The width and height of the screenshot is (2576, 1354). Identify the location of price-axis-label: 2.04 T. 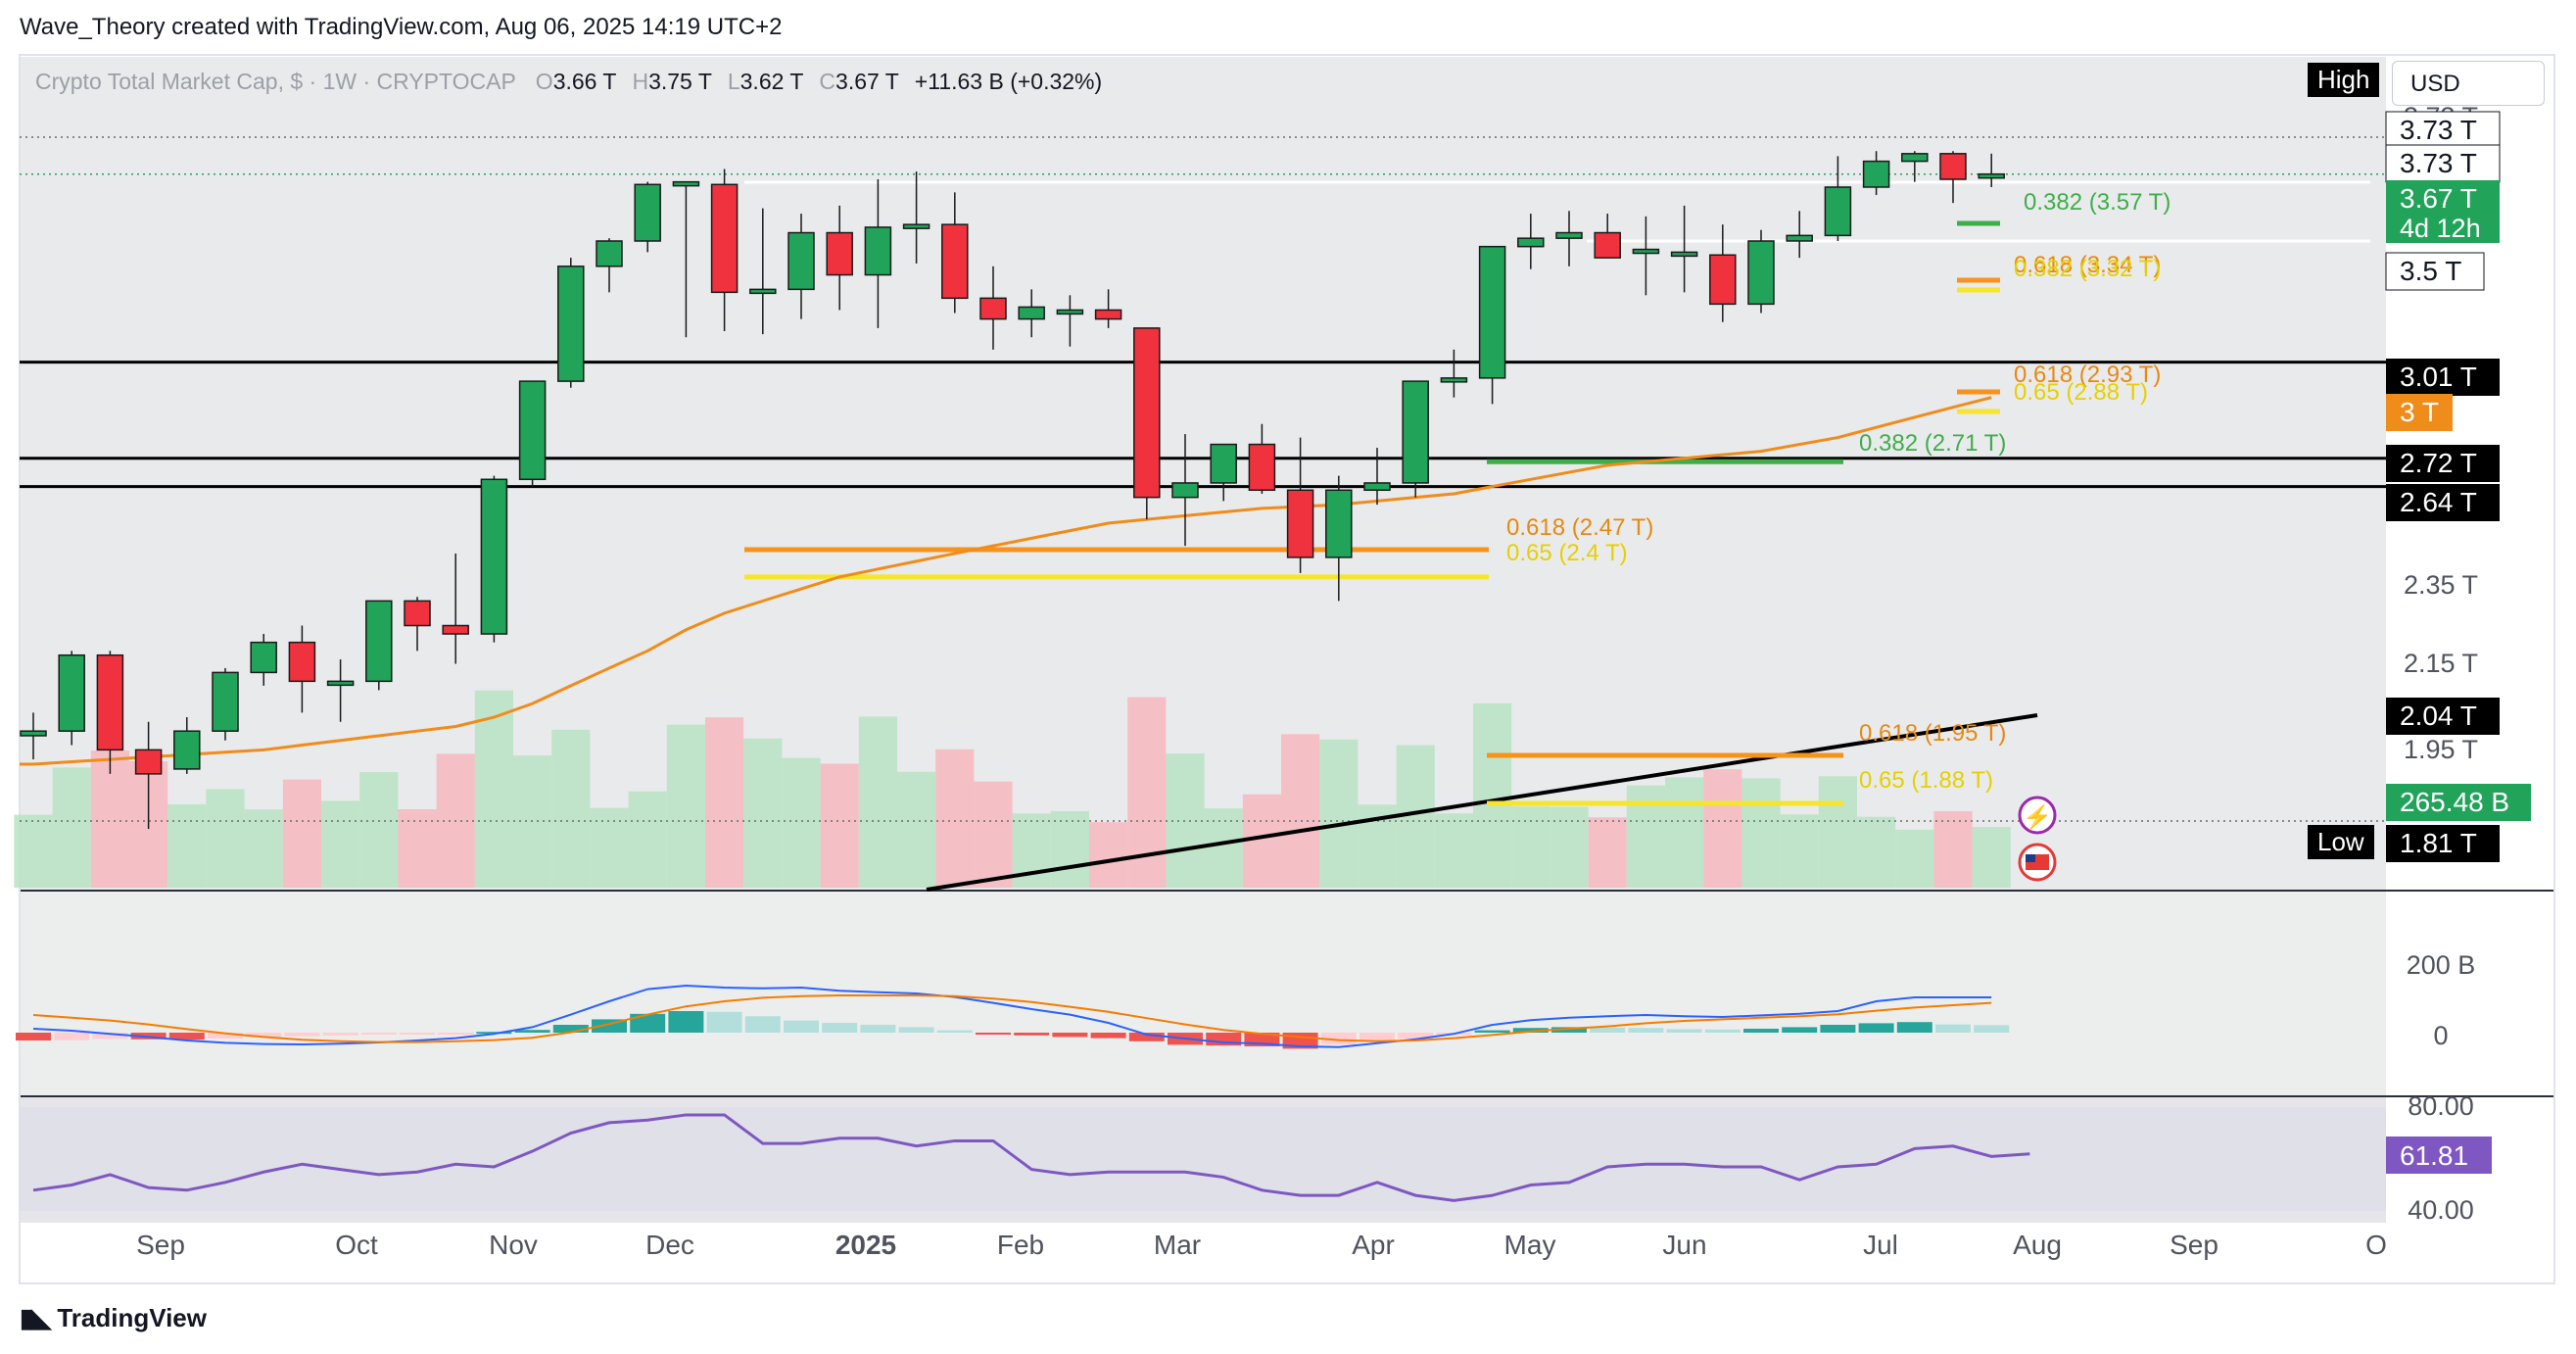
(2443, 716).